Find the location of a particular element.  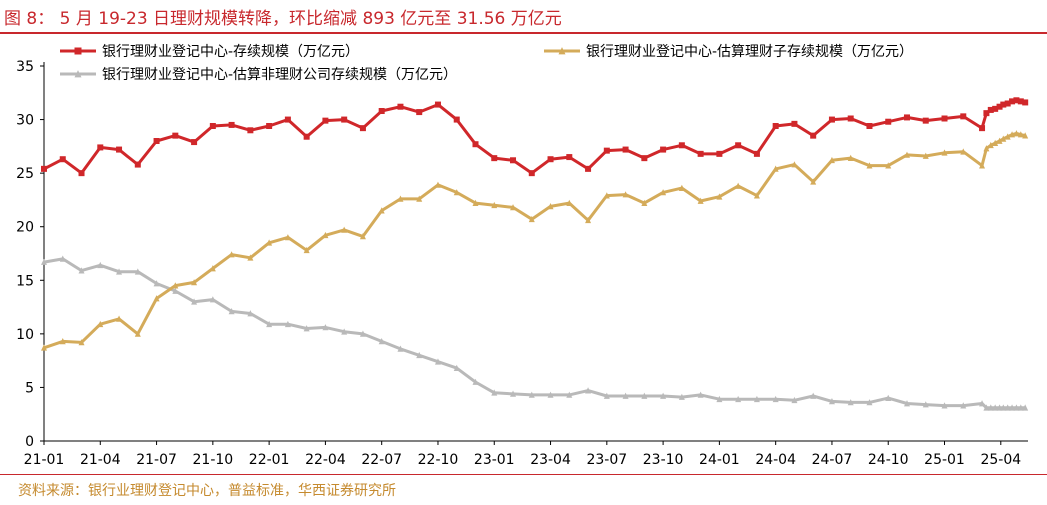

x-tick-label: 21-04 is located at coordinates (100, 460).